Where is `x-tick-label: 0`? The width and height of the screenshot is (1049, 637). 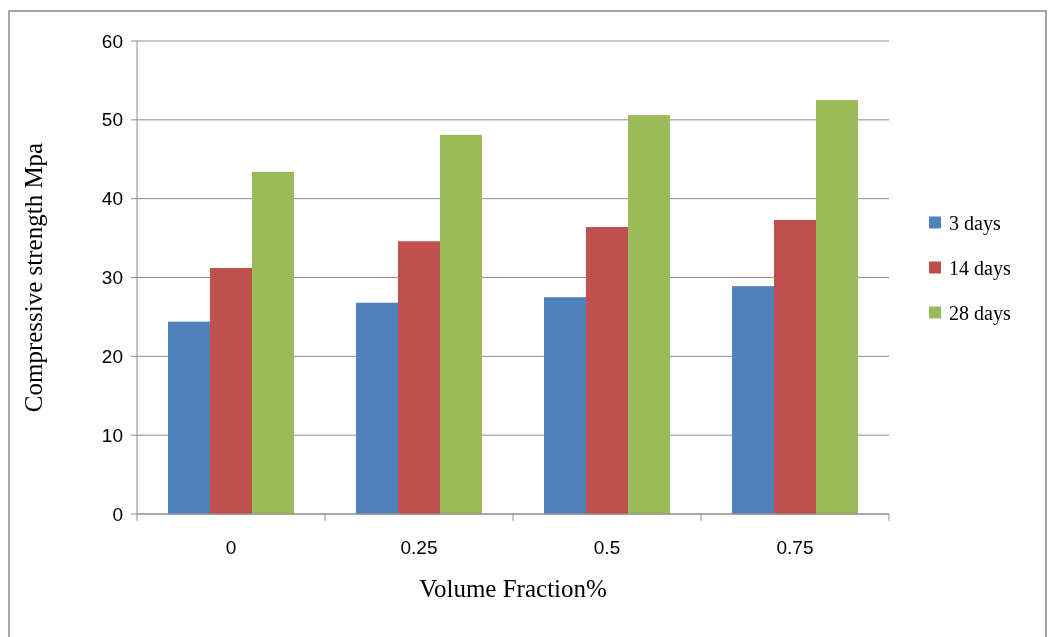
x-tick-label: 0 is located at coordinates (231, 547).